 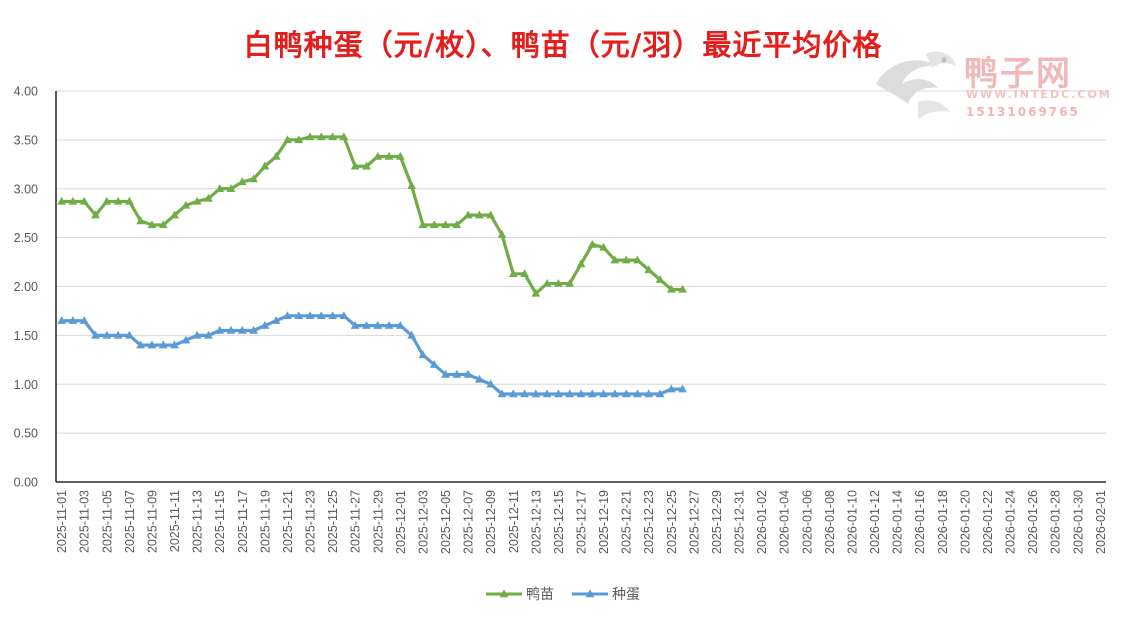 What do you see at coordinates (606, 595) in the screenshot?
I see `legend-item: 种蛋` at bounding box center [606, 595].